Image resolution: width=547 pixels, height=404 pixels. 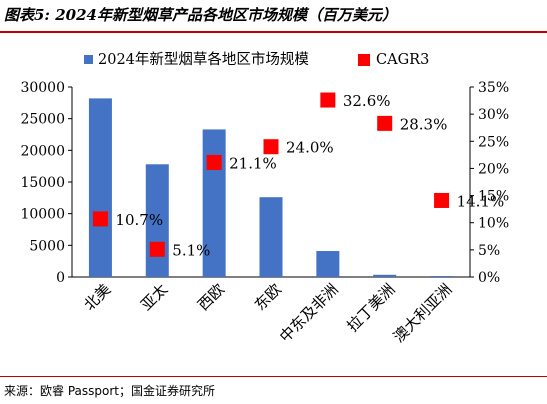 I want to click on cagr-data-label: 10.7%, so click(x=139, y=220).